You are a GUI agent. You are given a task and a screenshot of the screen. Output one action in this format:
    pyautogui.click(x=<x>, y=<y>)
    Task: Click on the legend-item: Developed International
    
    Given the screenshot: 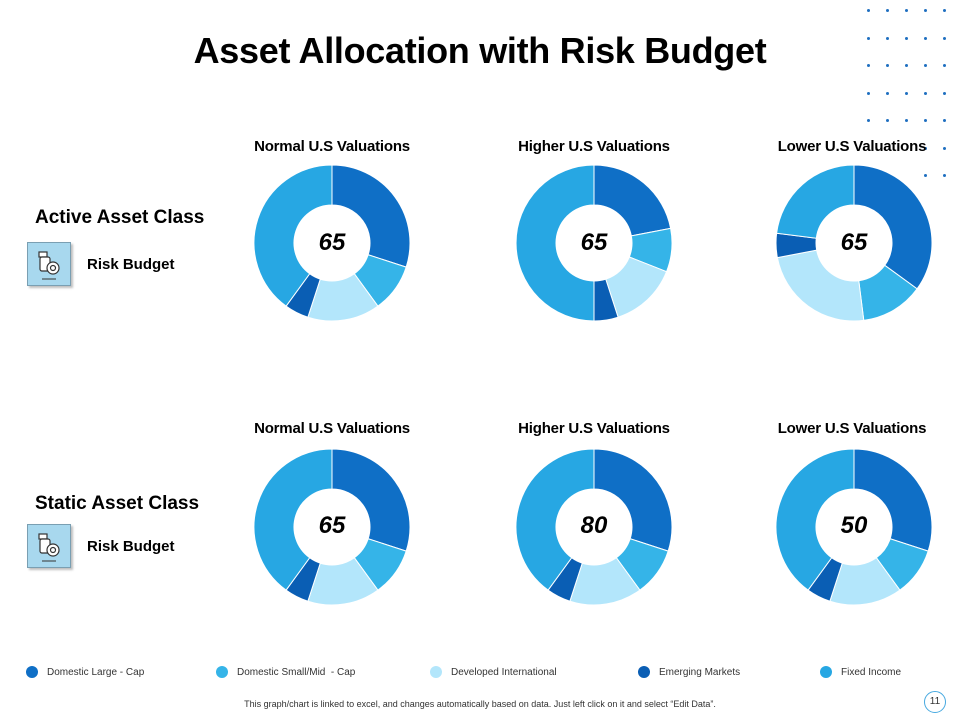 What is the action you would take?
    pyautogui.click(x=493, y=672)
    